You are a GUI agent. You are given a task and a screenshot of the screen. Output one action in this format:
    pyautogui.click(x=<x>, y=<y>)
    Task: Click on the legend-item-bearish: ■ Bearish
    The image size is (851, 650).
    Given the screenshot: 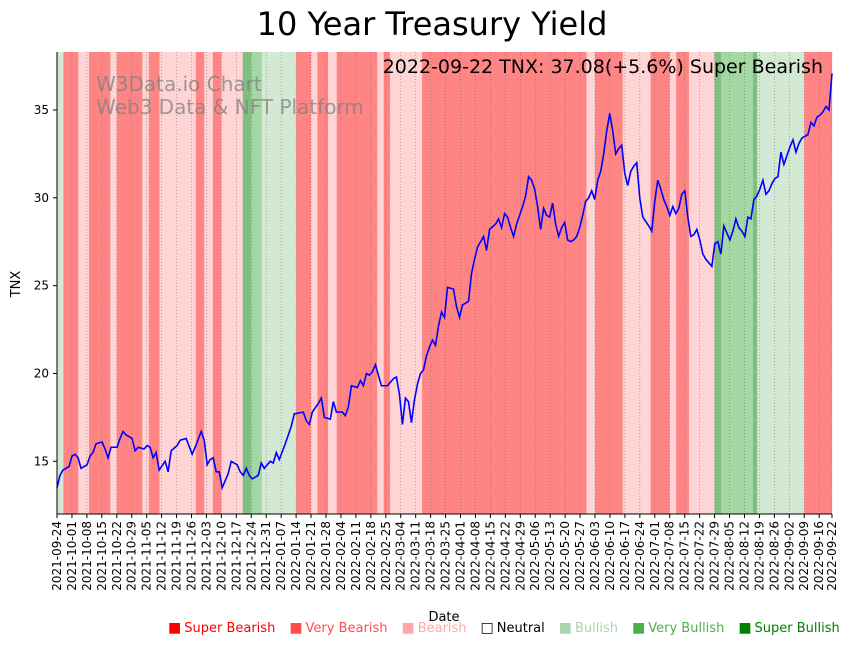 What is the action you would take?
    pyautogui.click(x=433, y=628)
    